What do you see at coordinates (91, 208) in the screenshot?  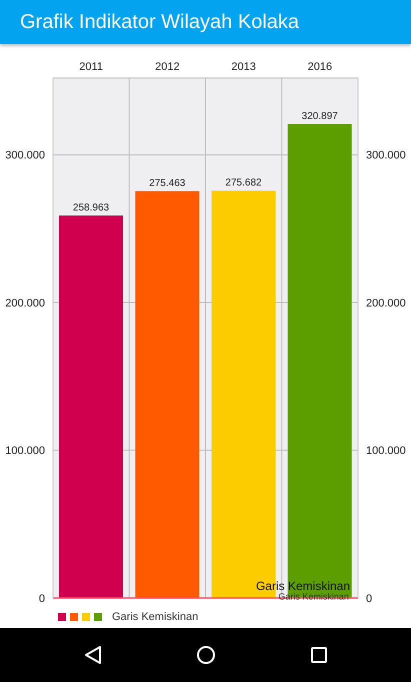 I see `data-label: 258.963` at bounding box center [91, 208].